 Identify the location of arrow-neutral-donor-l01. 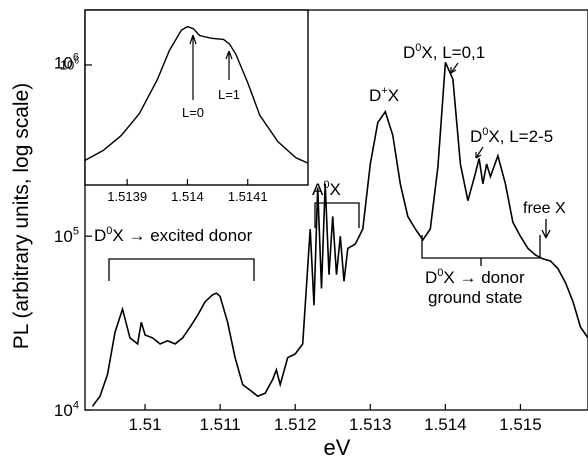
(454, 68).